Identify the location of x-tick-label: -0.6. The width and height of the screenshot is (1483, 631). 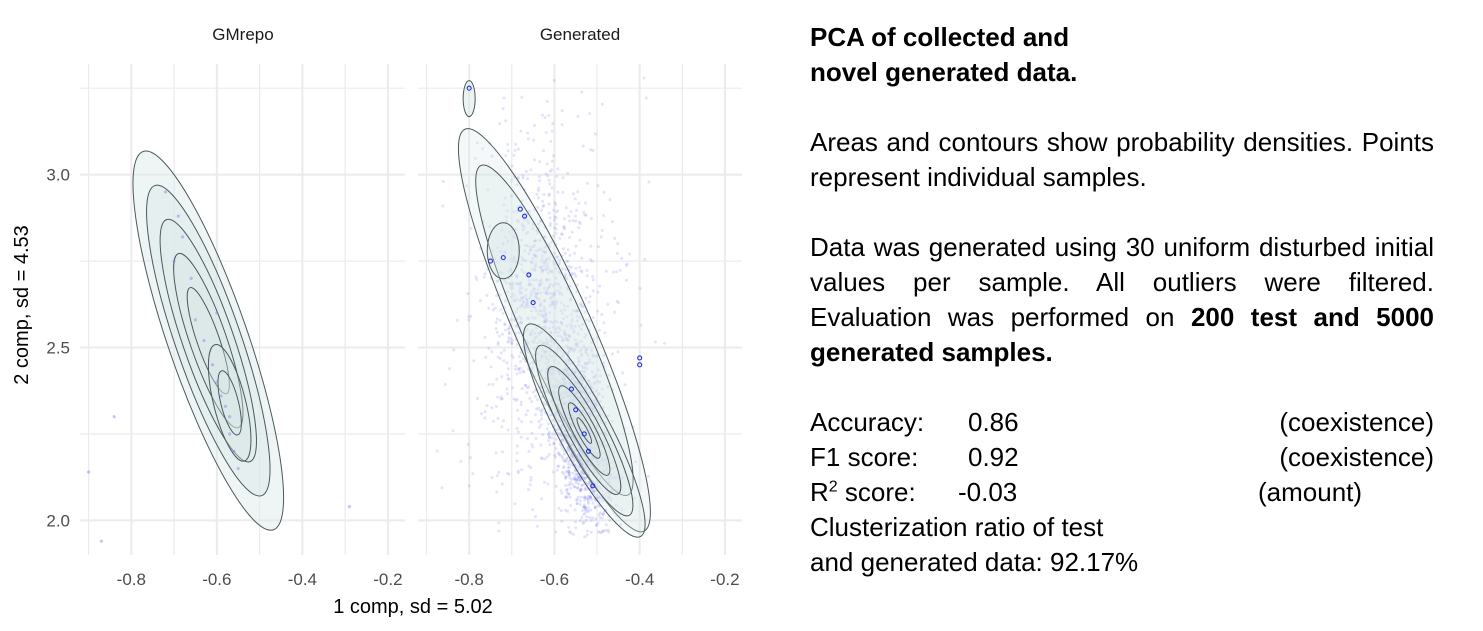
(554, 579).